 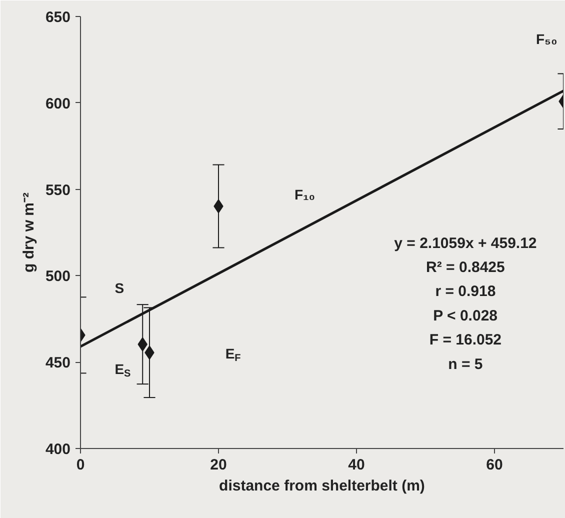 I want to click on annotation: n = 5, so click(x=465, y=364).